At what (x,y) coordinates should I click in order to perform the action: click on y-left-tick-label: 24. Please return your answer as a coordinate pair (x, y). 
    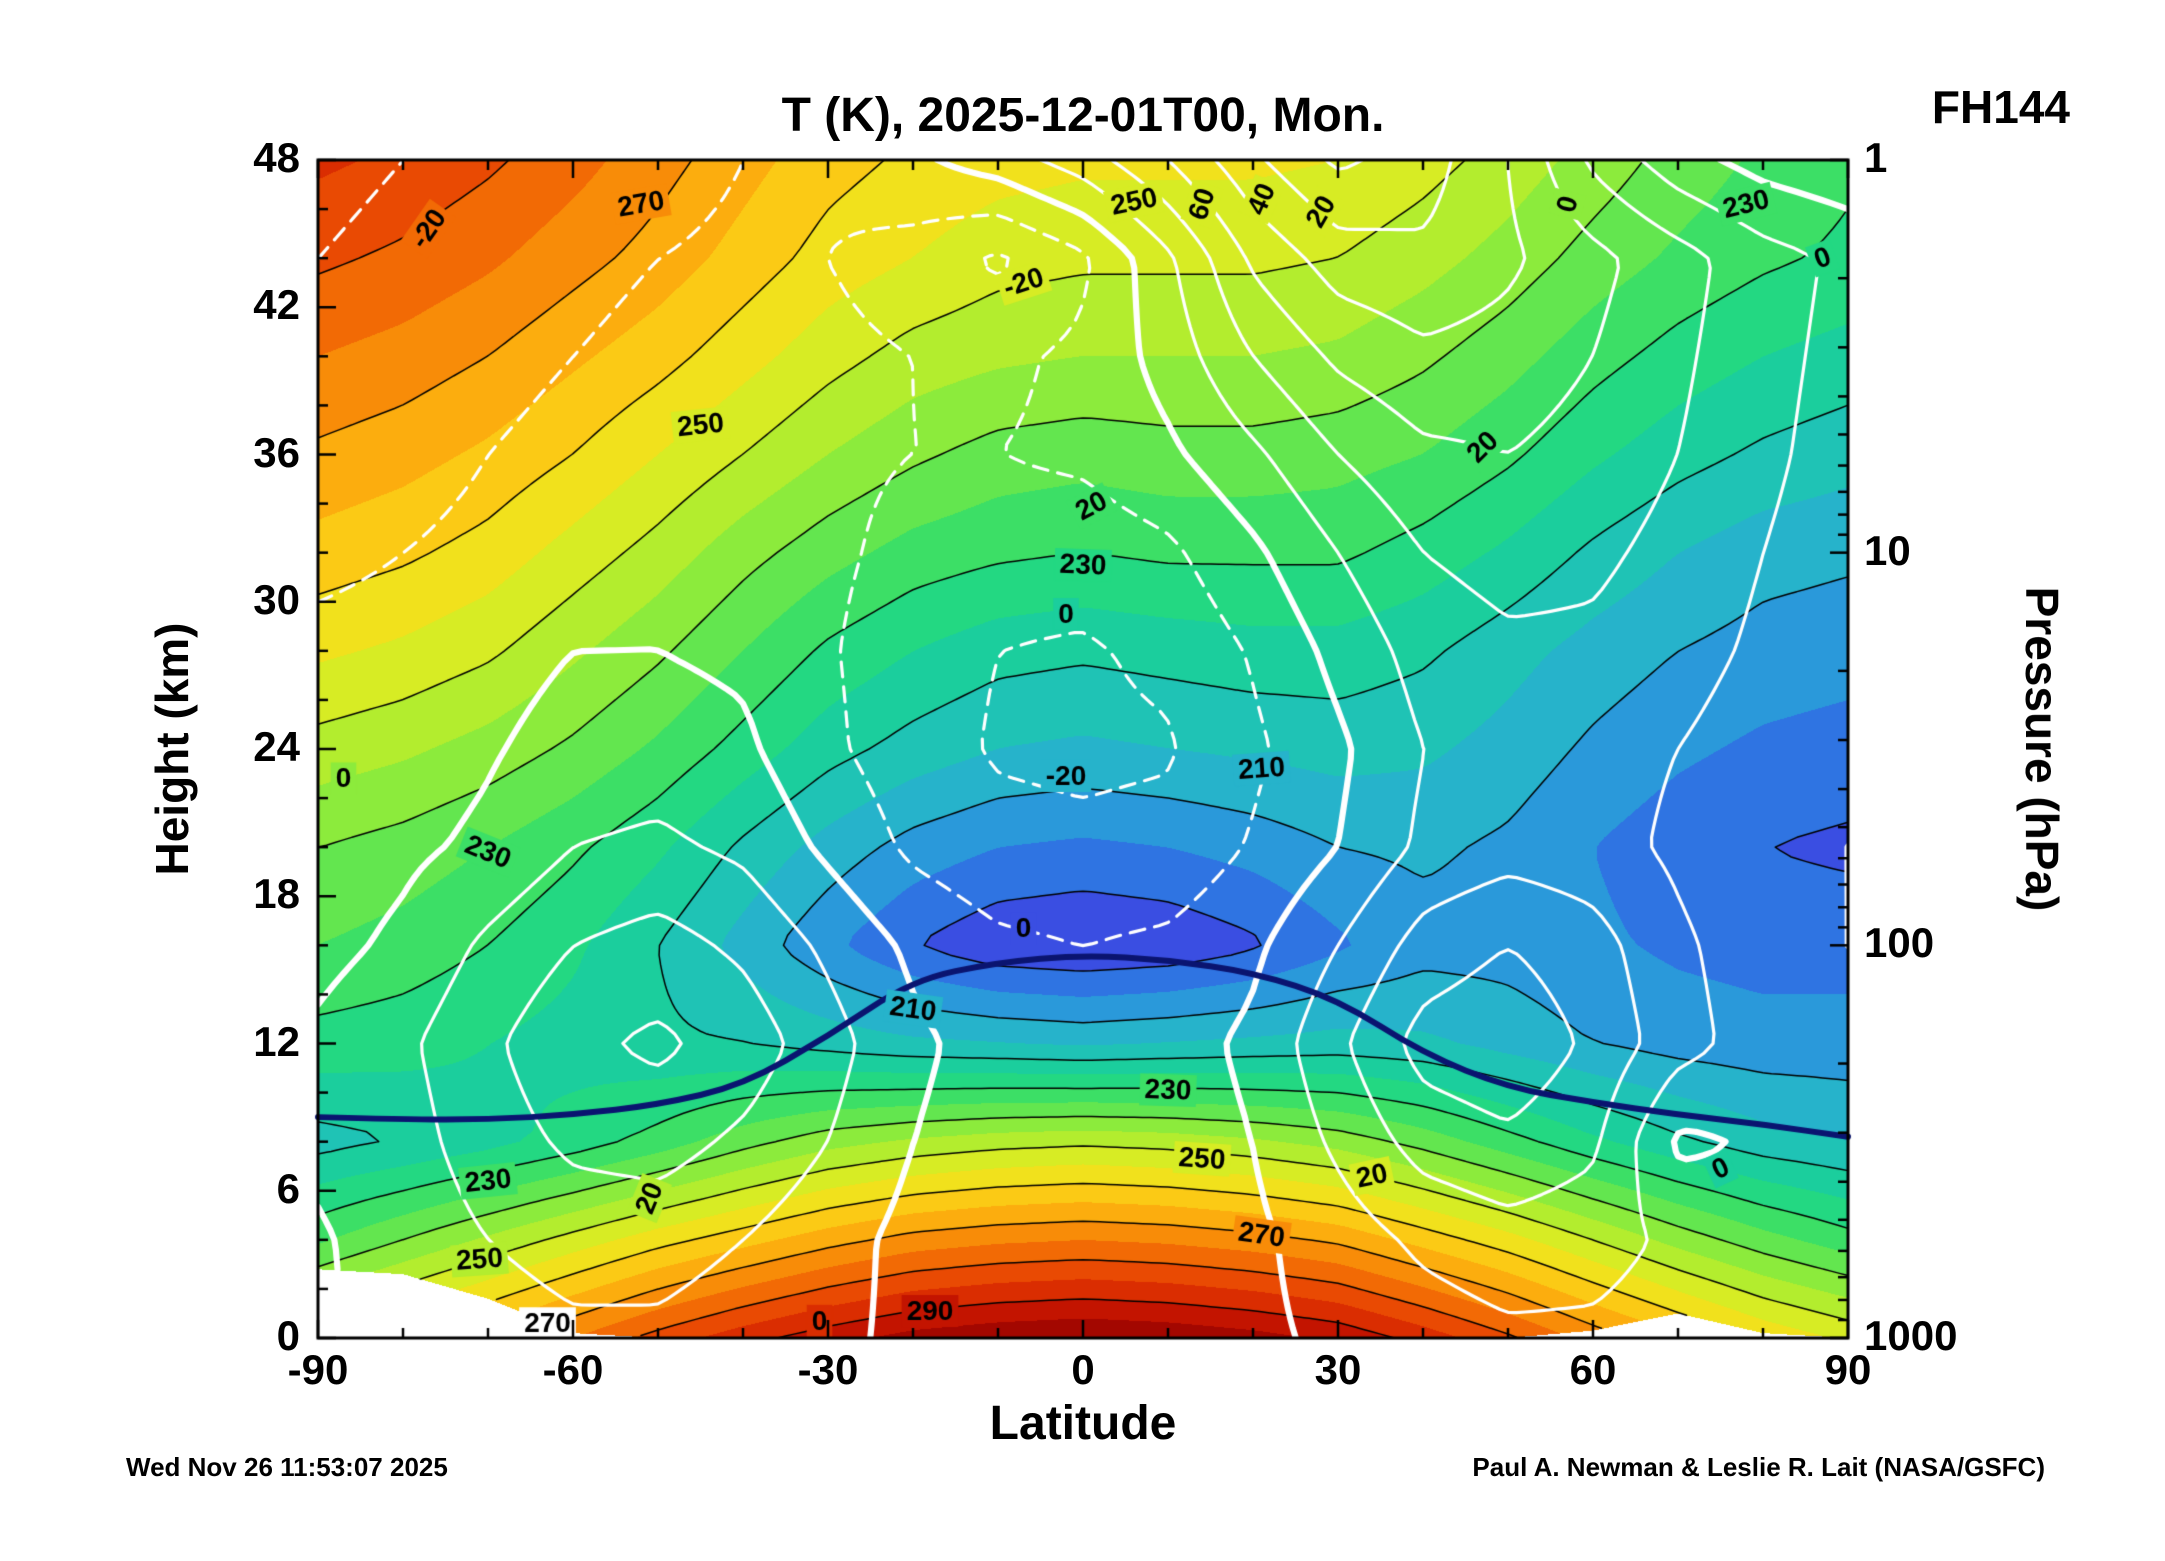
    Looking at the image, I should click on (276, 746).